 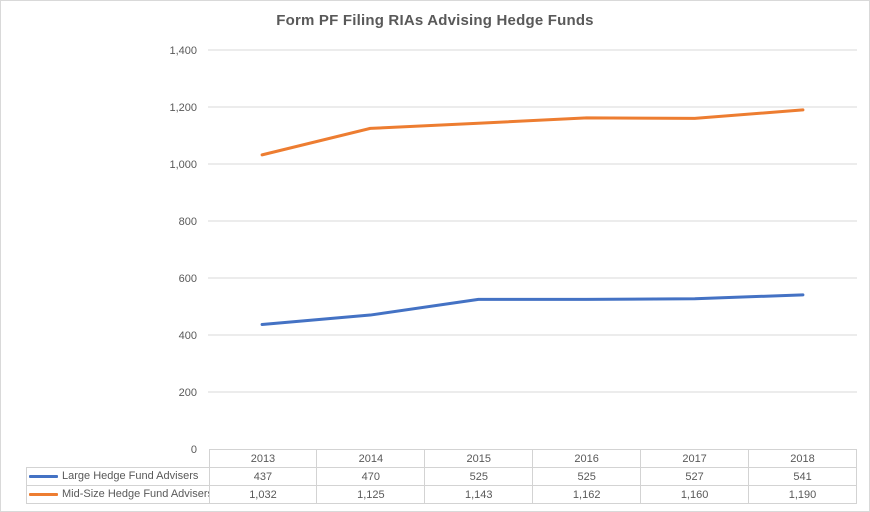 What do you see at coordinates (695, 476) in the screenshot?
I see `value-cell: 527` at bounding box center [695, 476].